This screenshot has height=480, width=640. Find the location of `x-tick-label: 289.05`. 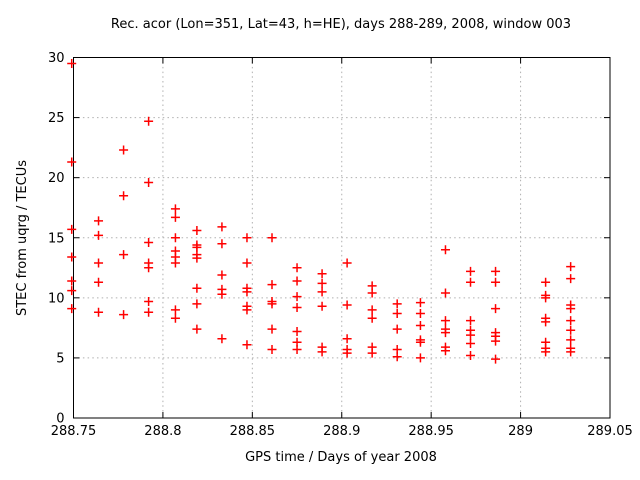

x-tick-label: 289.05 is located at coordinates (610, 431).